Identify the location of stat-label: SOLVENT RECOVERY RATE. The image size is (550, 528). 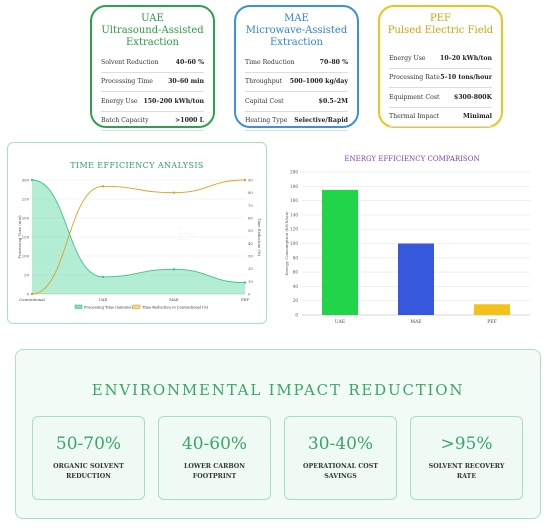
(466, 471).